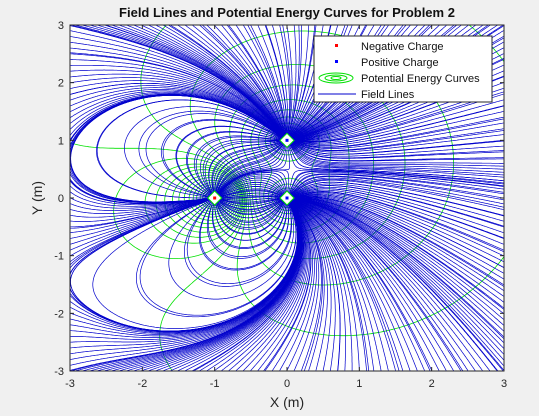 The width and height of the screenshot is (539, 416). I want to click on legend-swatch-negative-charge, so click(336, 45).